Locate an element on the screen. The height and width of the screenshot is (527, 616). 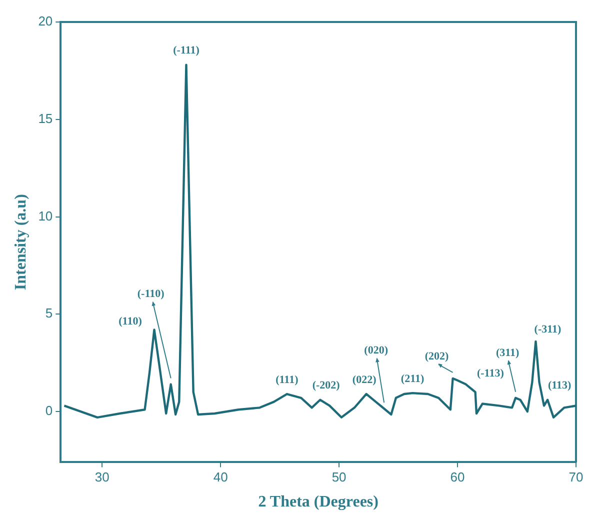
annotation: (111) is located at coordinates (287, 380).